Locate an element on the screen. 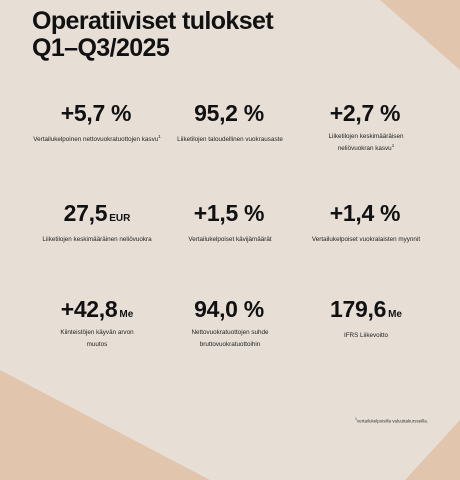 The height and width of the screenshot is (480, 460). page-title: Operatiiviset tulokset Q1–Q3/2025 is located at coordinates (153, 34).